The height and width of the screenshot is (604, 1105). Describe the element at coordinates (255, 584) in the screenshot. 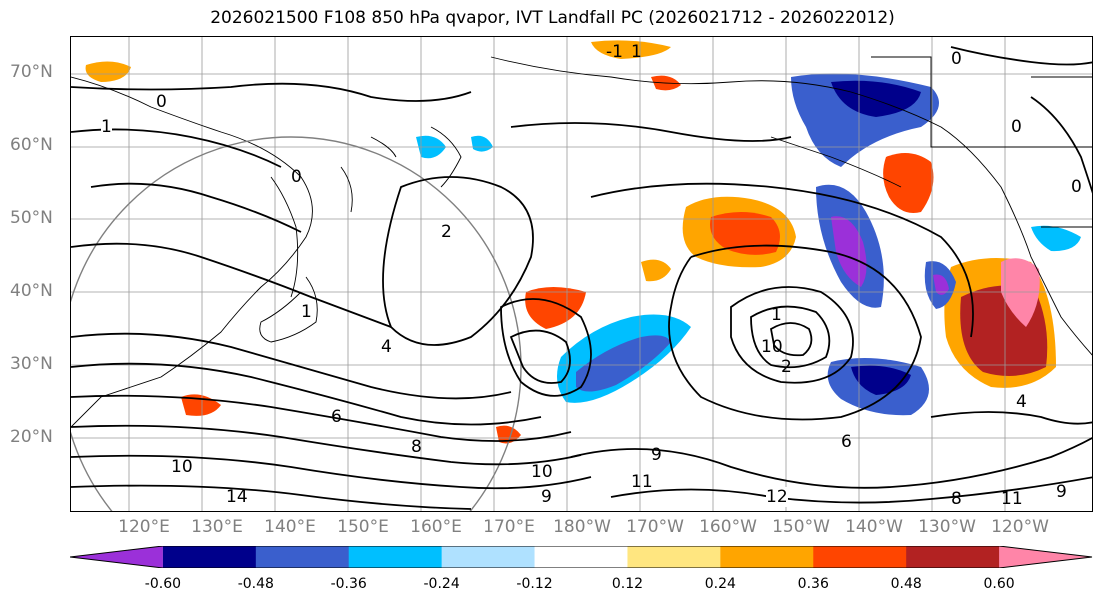

I see `colorbar-tick-label: -0.48` at that location.